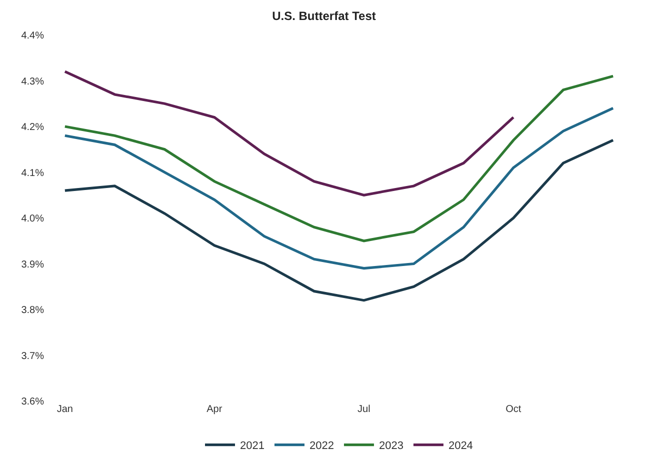 This screenshot has width=648, height=471. Describe the element at coordinates (321, 446) in the screenshot. I see `legend-label: 2022` at that location.